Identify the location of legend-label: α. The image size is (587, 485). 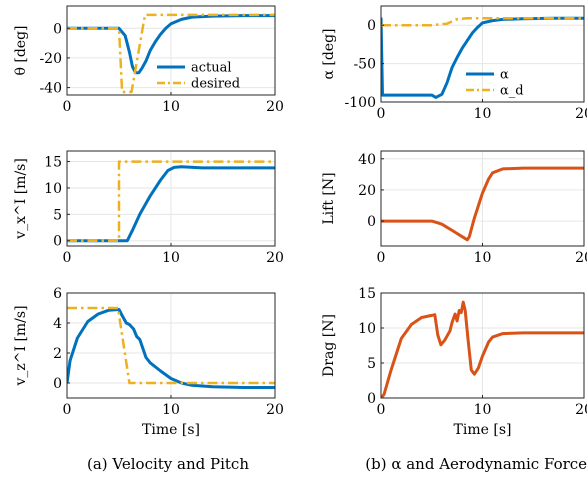
(504, 75).